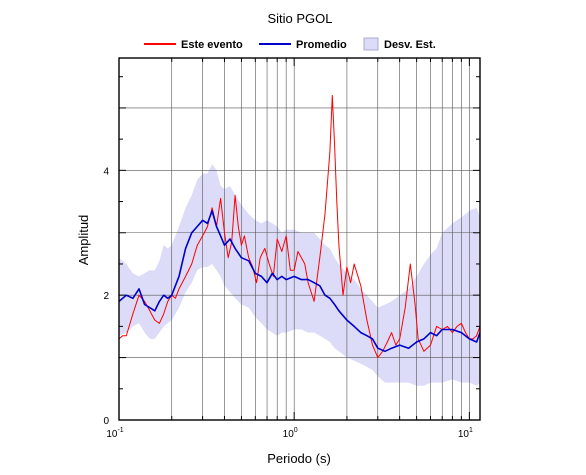  I want to click on legend-label-mean: Promedio, so click(321, 45).